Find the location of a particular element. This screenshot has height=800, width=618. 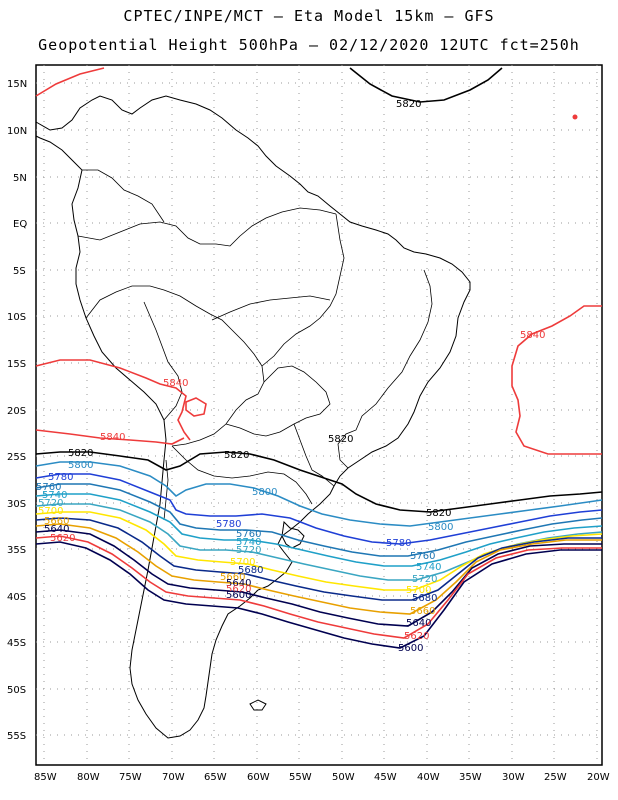

lon-label: 30W is located at coordinates (513, 777).